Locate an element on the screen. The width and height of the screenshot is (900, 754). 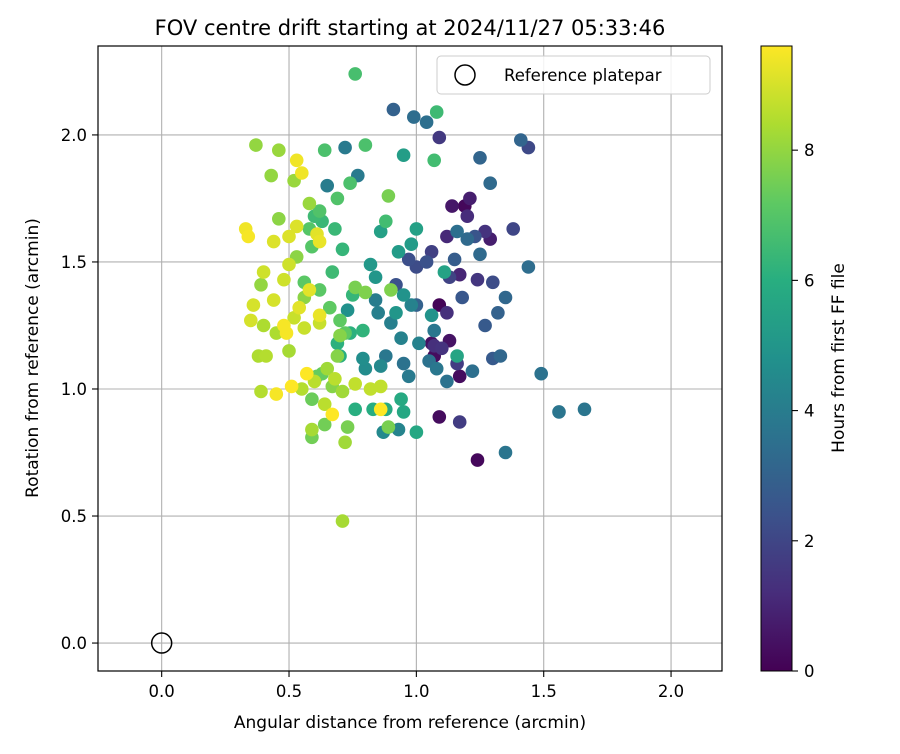
y-tick-label: 0.0 is located at coordinates (74, 643).